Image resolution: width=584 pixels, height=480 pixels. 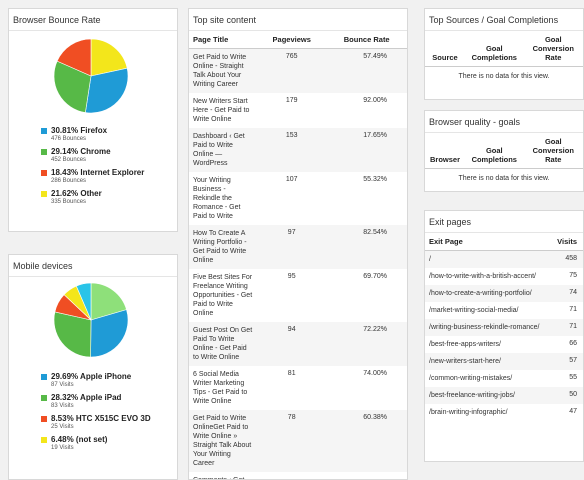 What do you see at coordinates (480, 293) in the screenshot?
I see `exit-page-cell: /how-to-create-a-writing-portfolio/` at bounding box center [480, 293].